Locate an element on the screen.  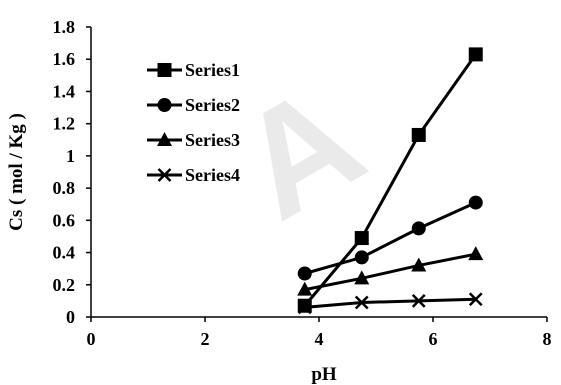
y-axis-ticks: 0 0.2 0.4 0.6 0.8 1 1.2 1.4 1.6 1.8 is located at coordinates (72, 172).